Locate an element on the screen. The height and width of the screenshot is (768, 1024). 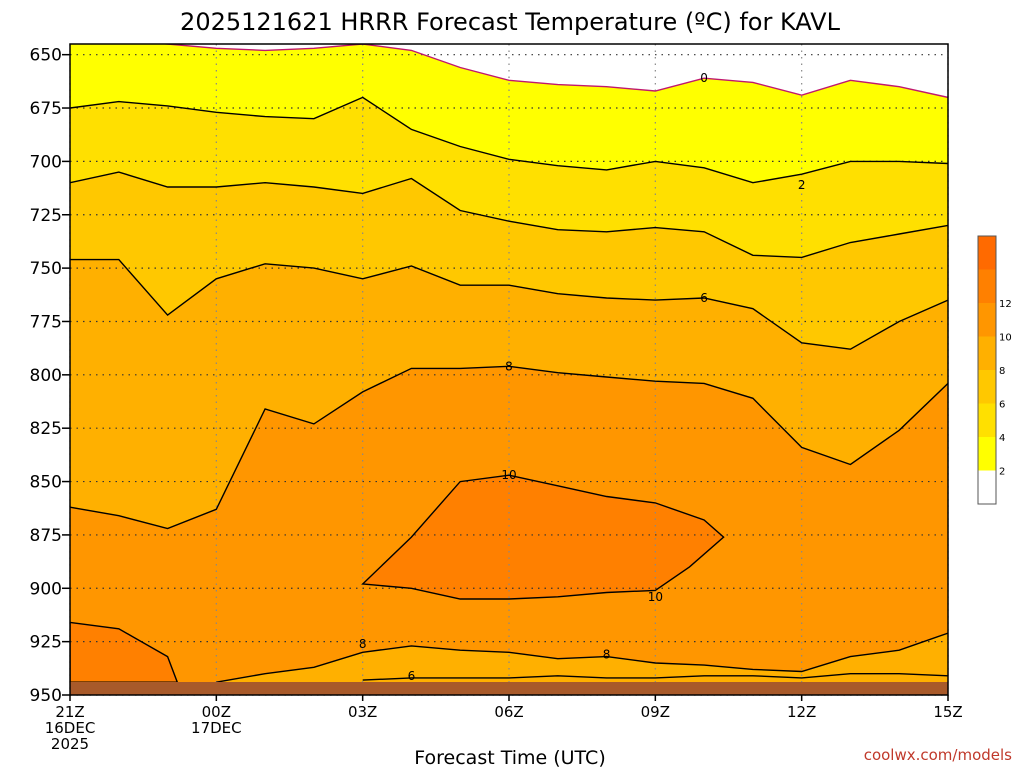
y-tick-label-950: 950 is located at coordinates (46, 696).